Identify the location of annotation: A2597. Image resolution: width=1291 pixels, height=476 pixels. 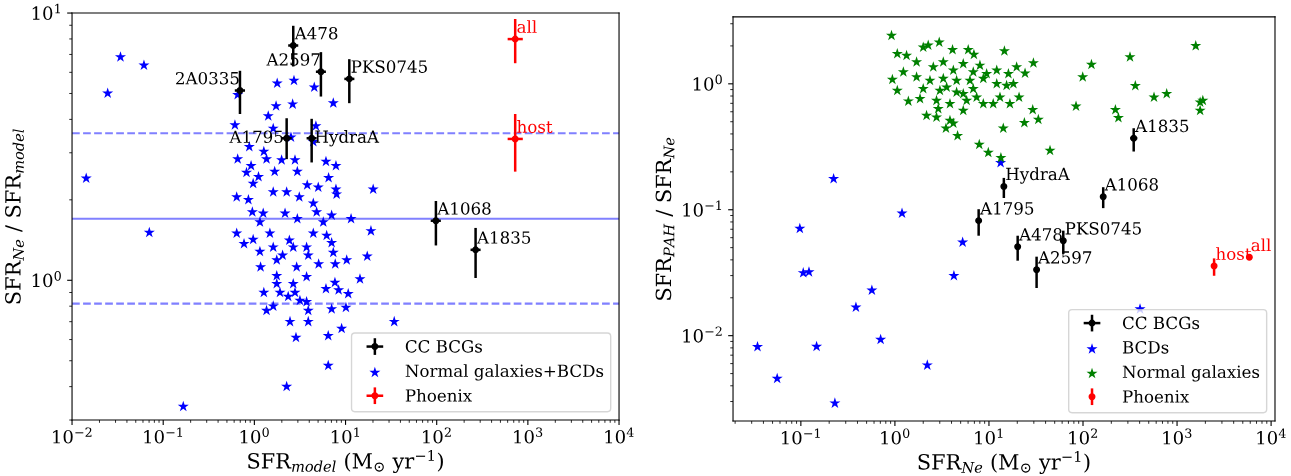
(1064, 257).